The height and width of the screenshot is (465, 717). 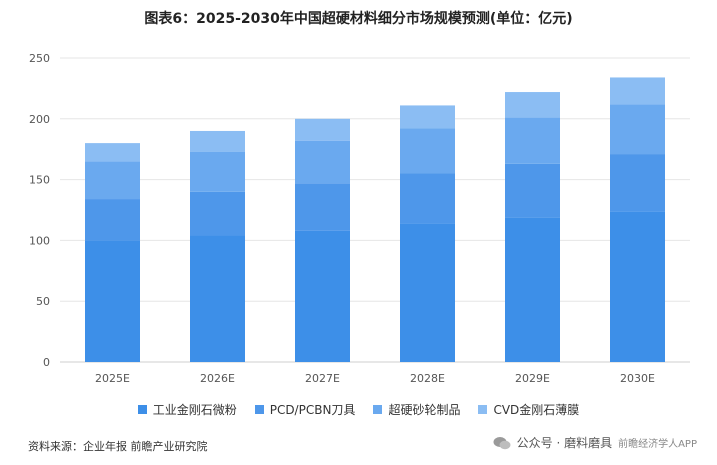 What do you see at coordinates (424, 410) in the screenshot?
I see `legend-label-2: 超硬砂轮制品` at bounding box center [424, 410].